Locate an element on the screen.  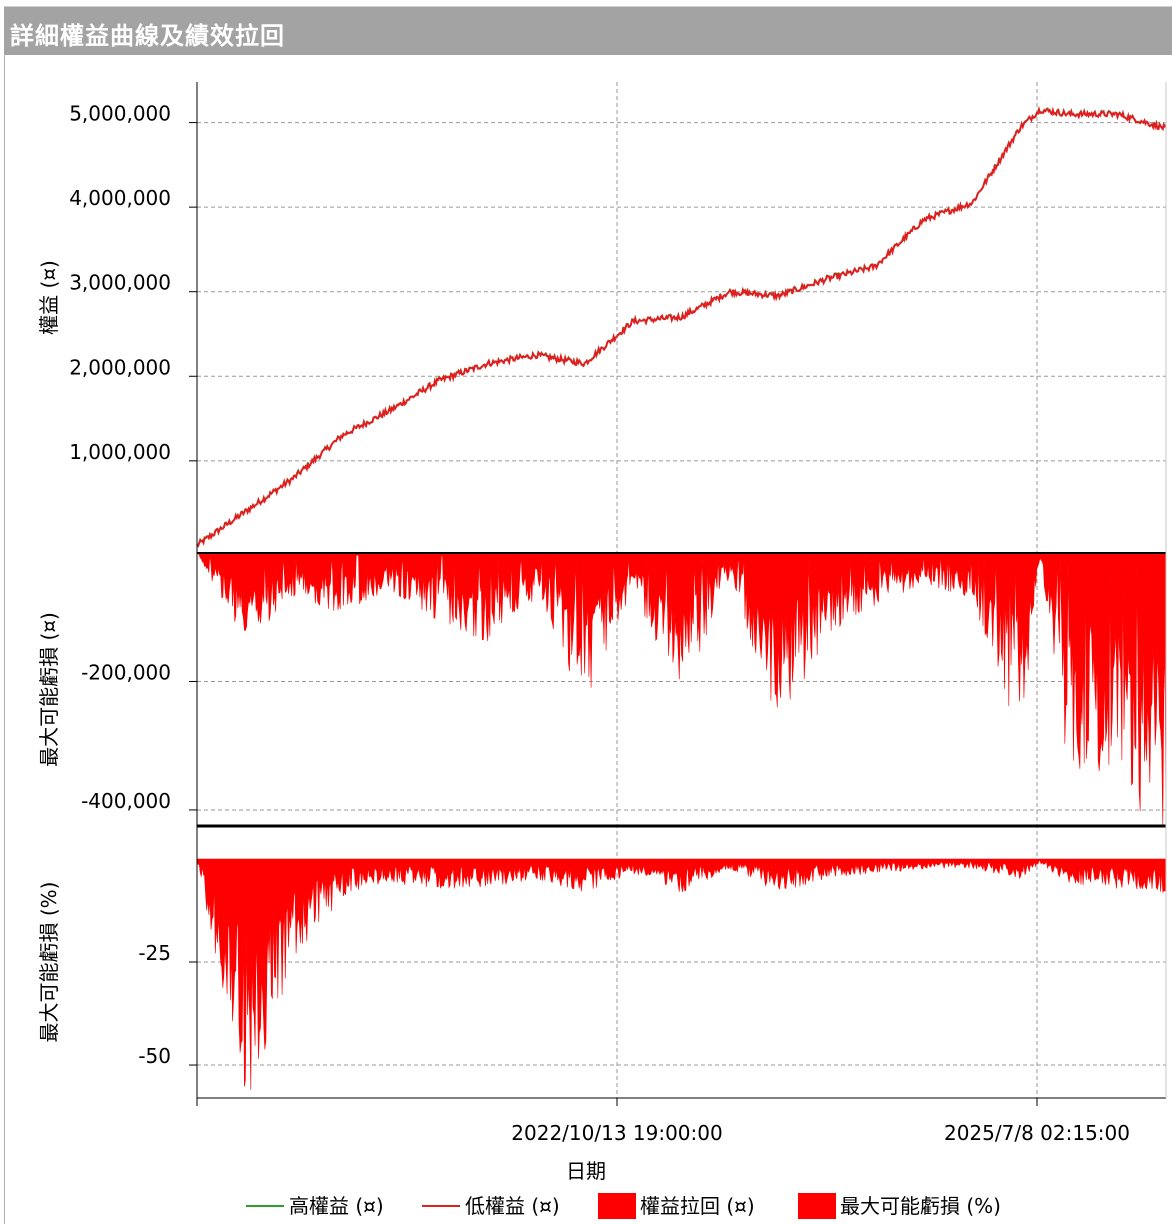
y-tick-label: 4,000,000 is located at coordinates (120, 198).